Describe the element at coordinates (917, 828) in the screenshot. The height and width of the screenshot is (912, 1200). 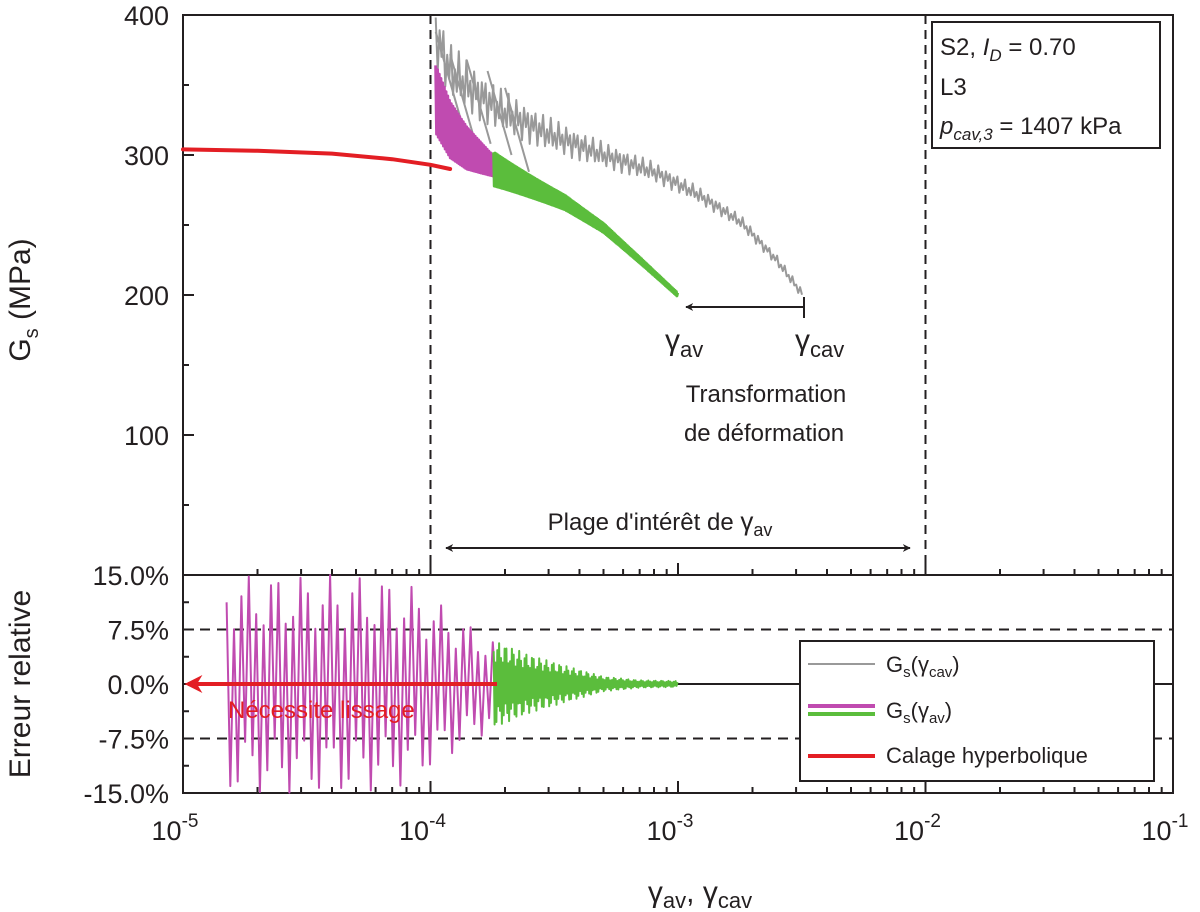
I see `x-tick-label: 10⁻²` at that location.